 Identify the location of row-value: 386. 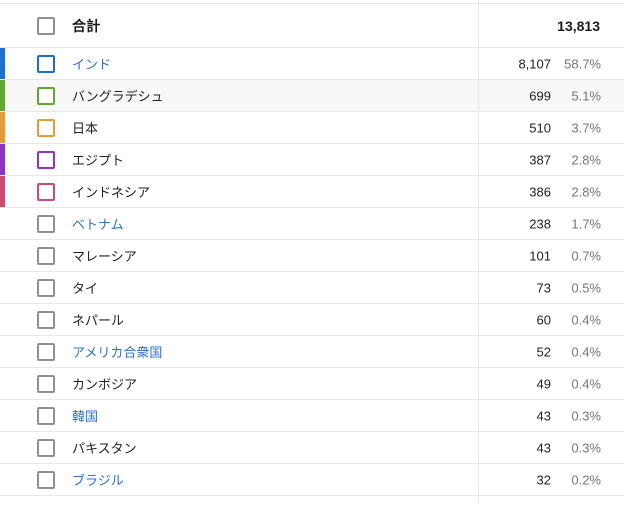
(540, 191).